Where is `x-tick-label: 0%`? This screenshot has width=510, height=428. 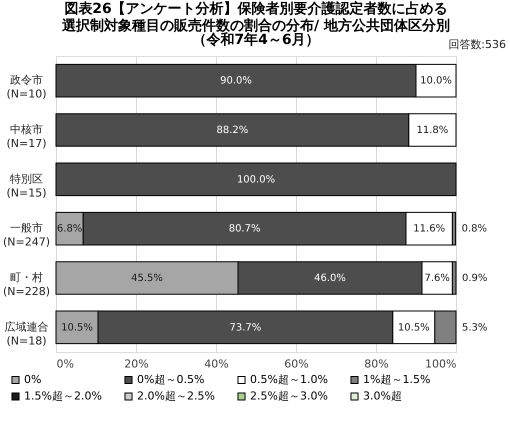 x-tick-label: 0% is located at coordinates (65, 364).